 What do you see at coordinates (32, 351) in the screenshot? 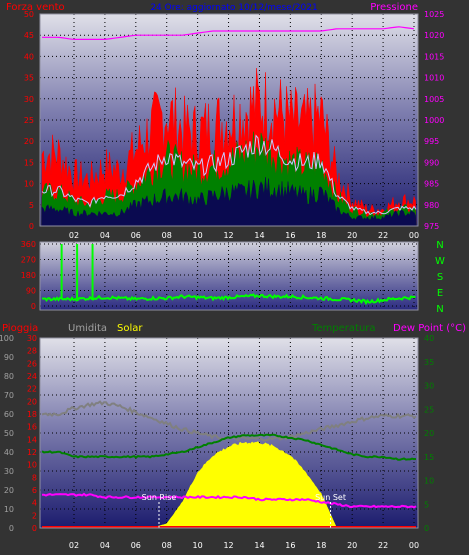
I see `rain-tick-label: 28` at bounding box center [32, 351].